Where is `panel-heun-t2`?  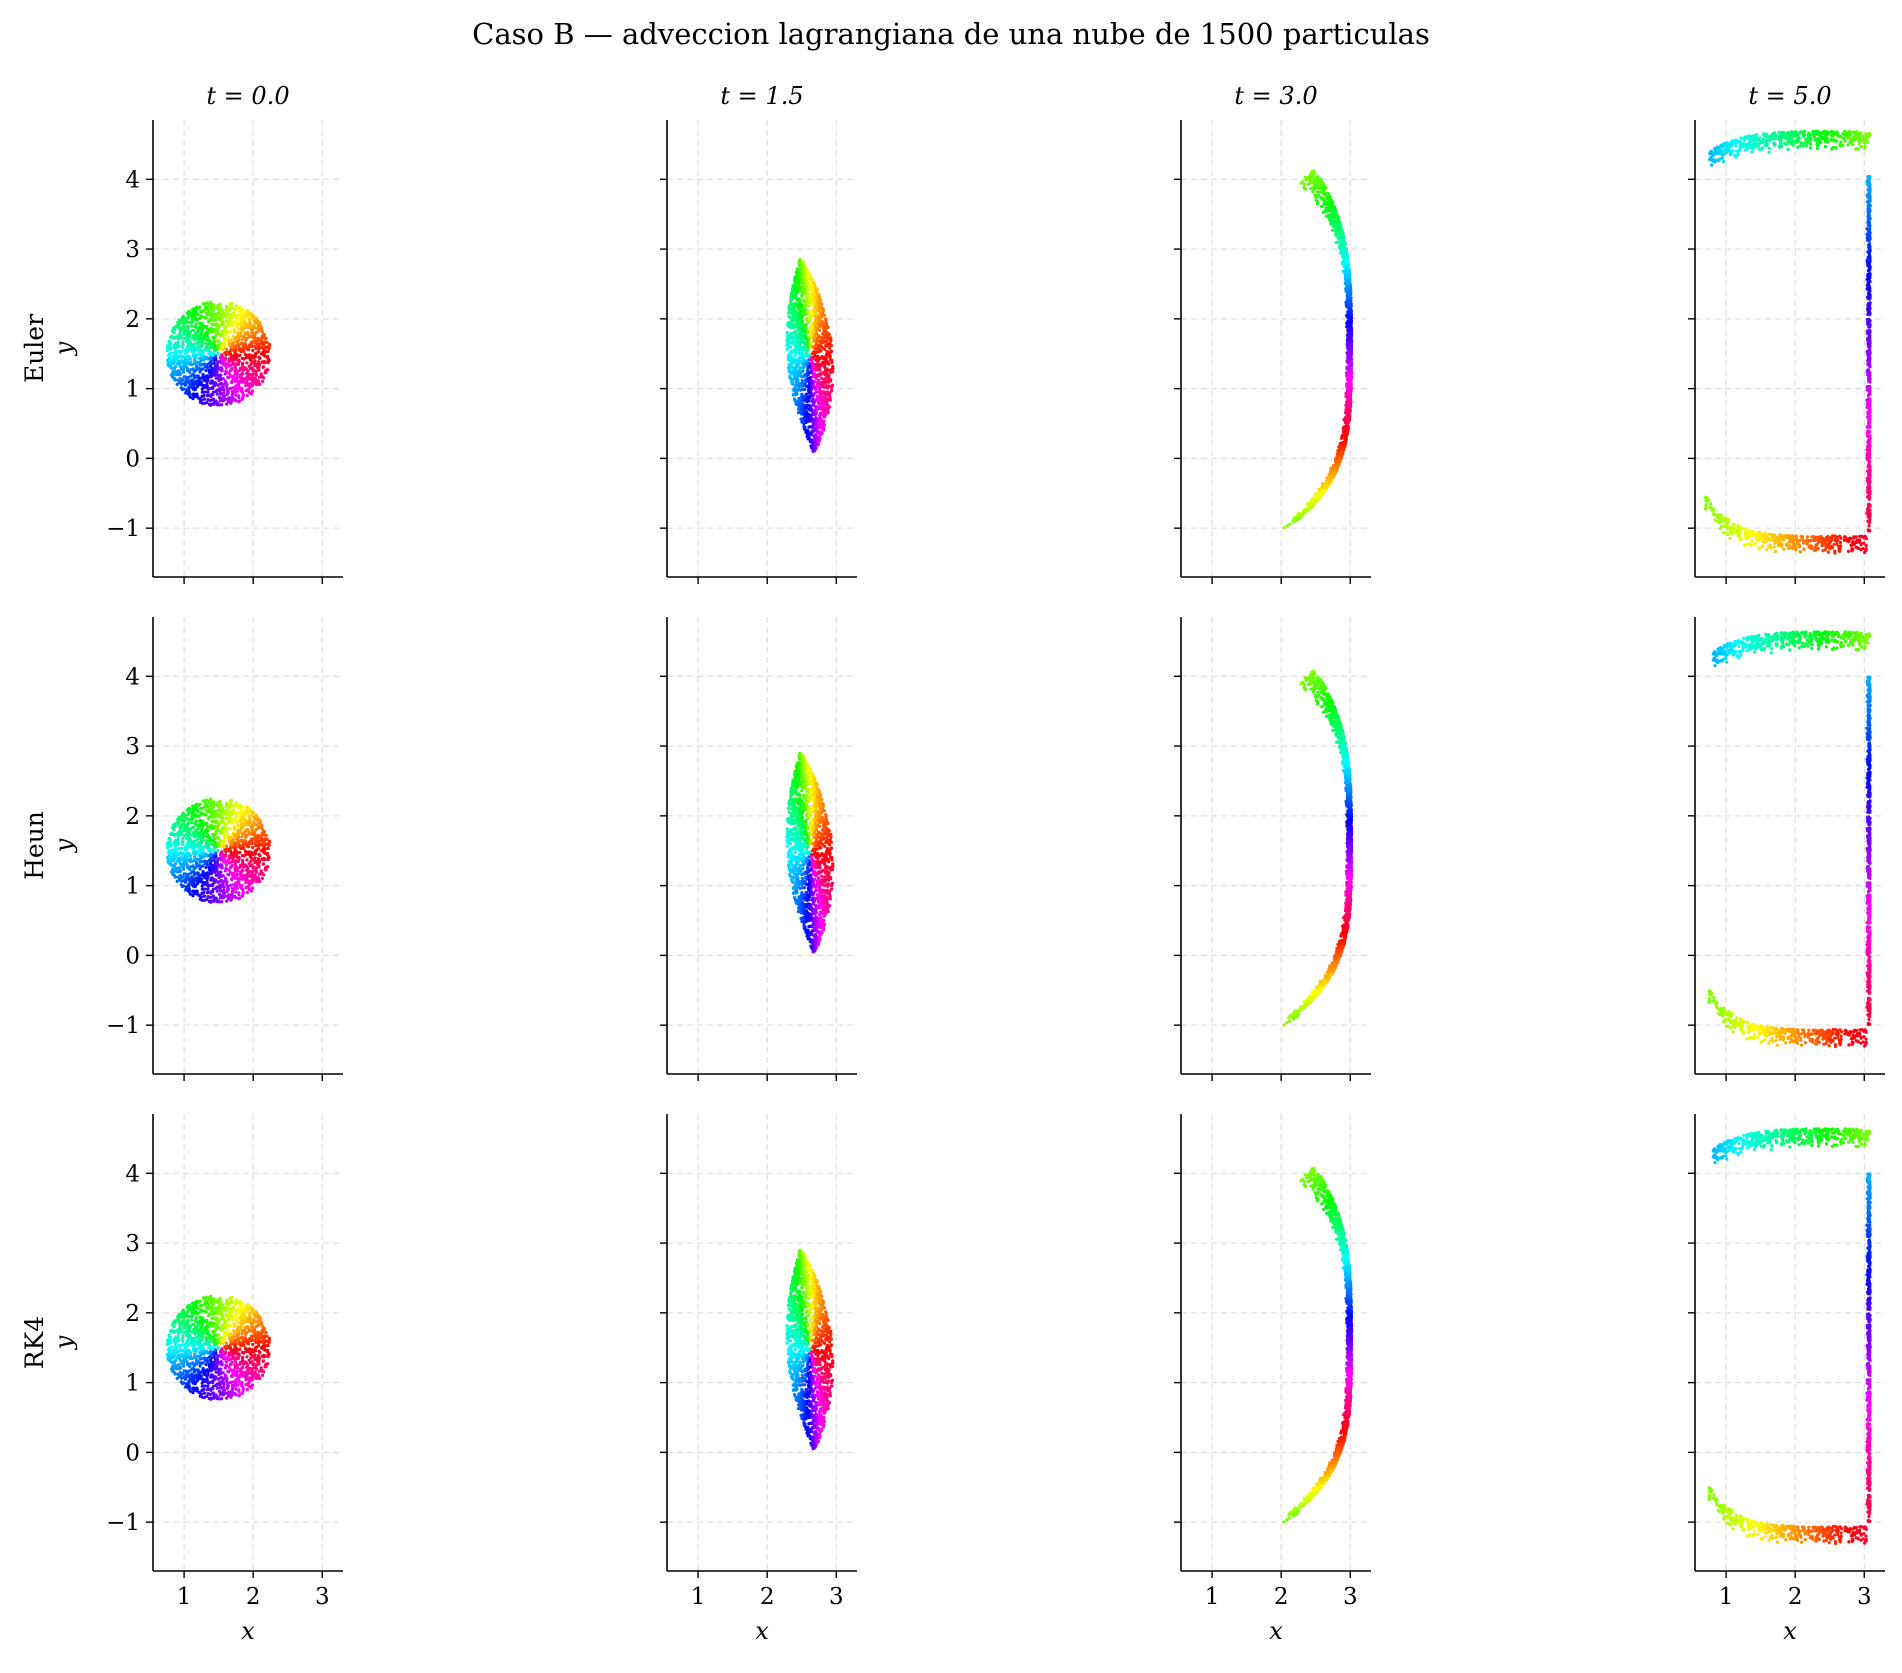
panel-heun-t2 is located at coordinates (1272, 849).